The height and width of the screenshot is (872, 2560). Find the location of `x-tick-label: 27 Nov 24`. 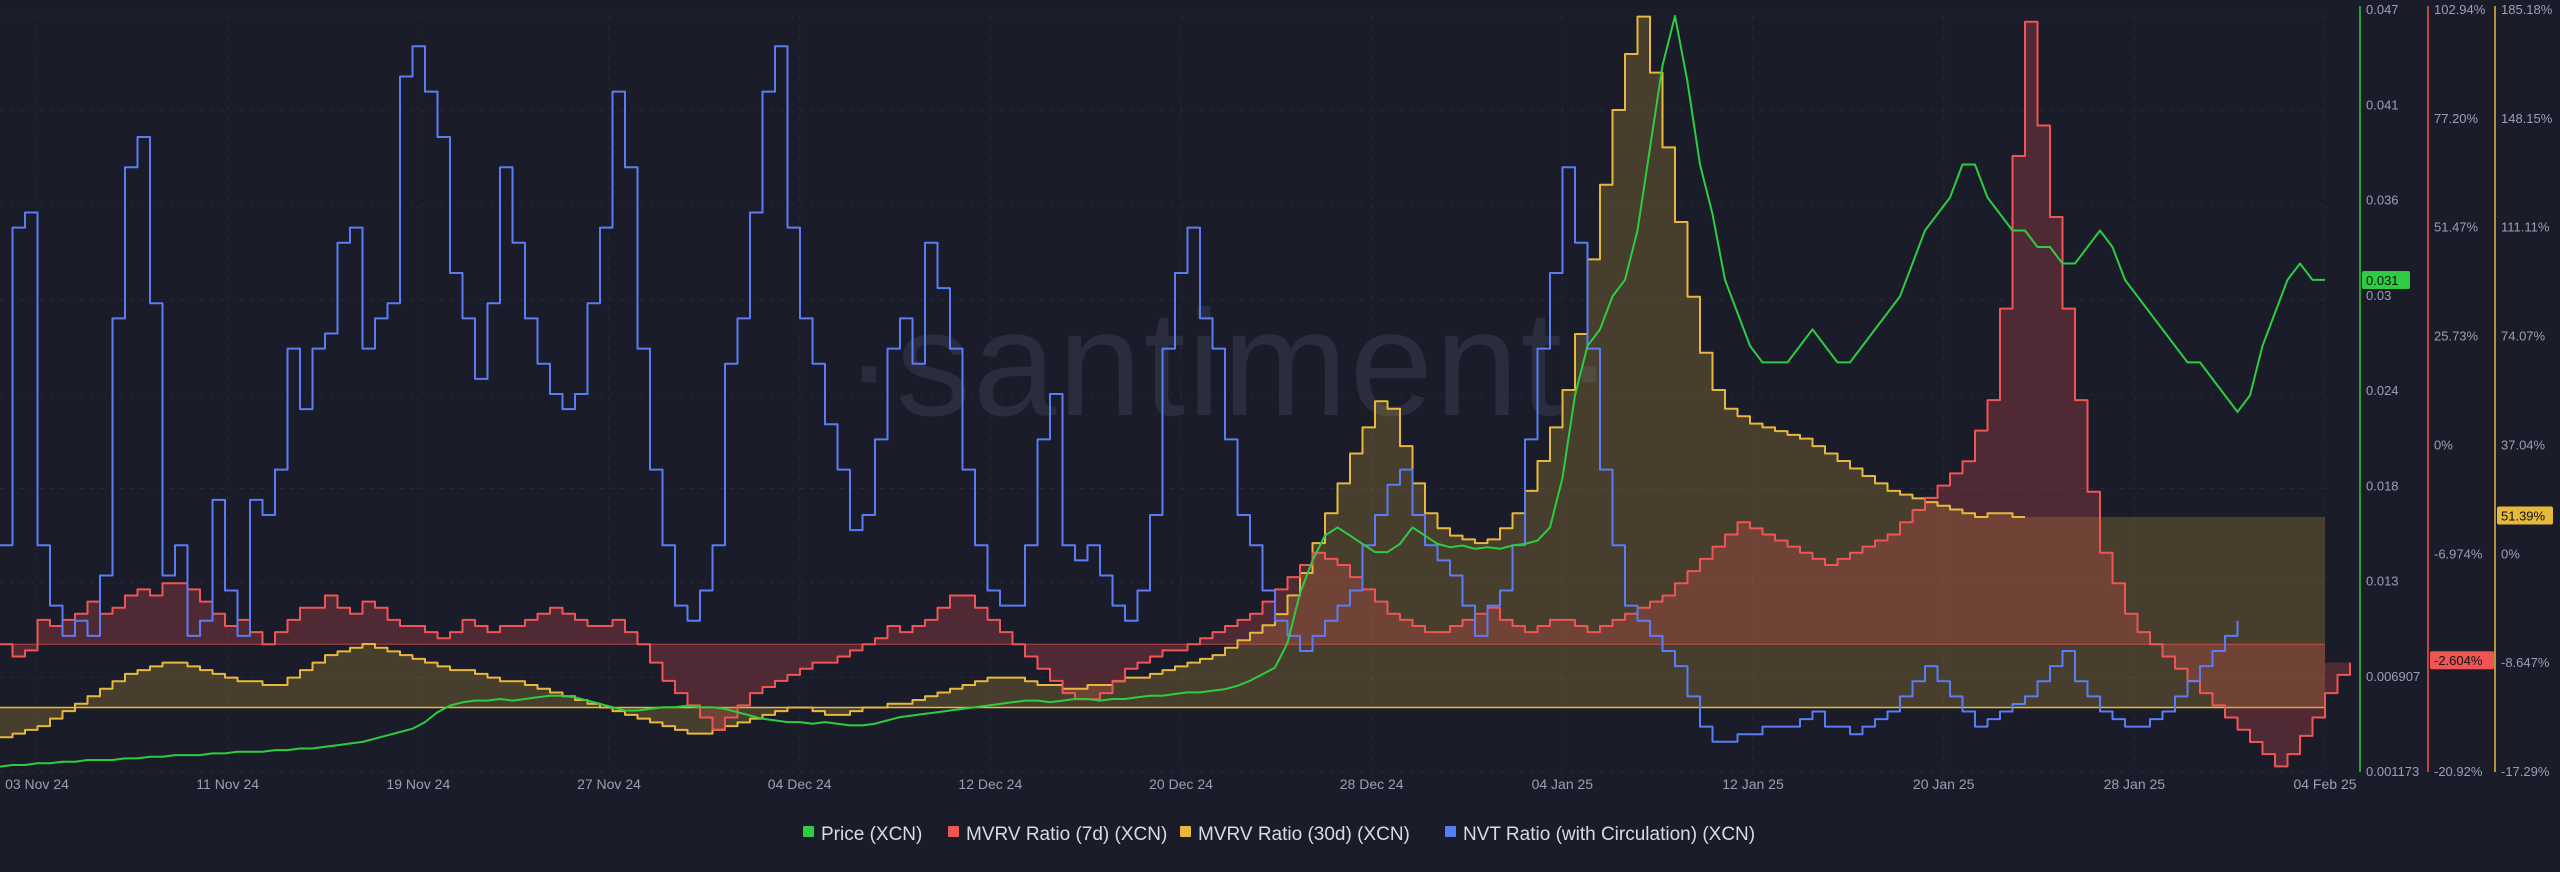

x-tick-label: 27 Nov 24 is located at coordinates (609, 784).